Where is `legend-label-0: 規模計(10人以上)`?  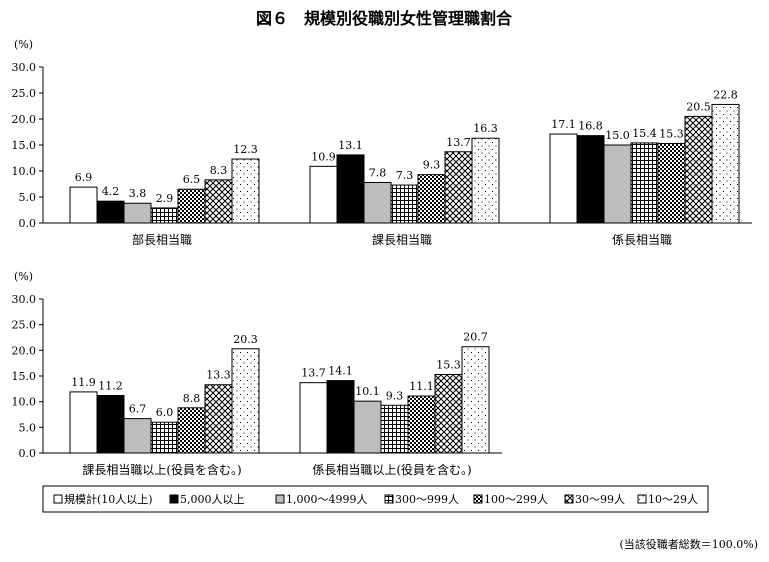
legend-label-0: 規模計(10人以上) is located at coordinates (108, 499).